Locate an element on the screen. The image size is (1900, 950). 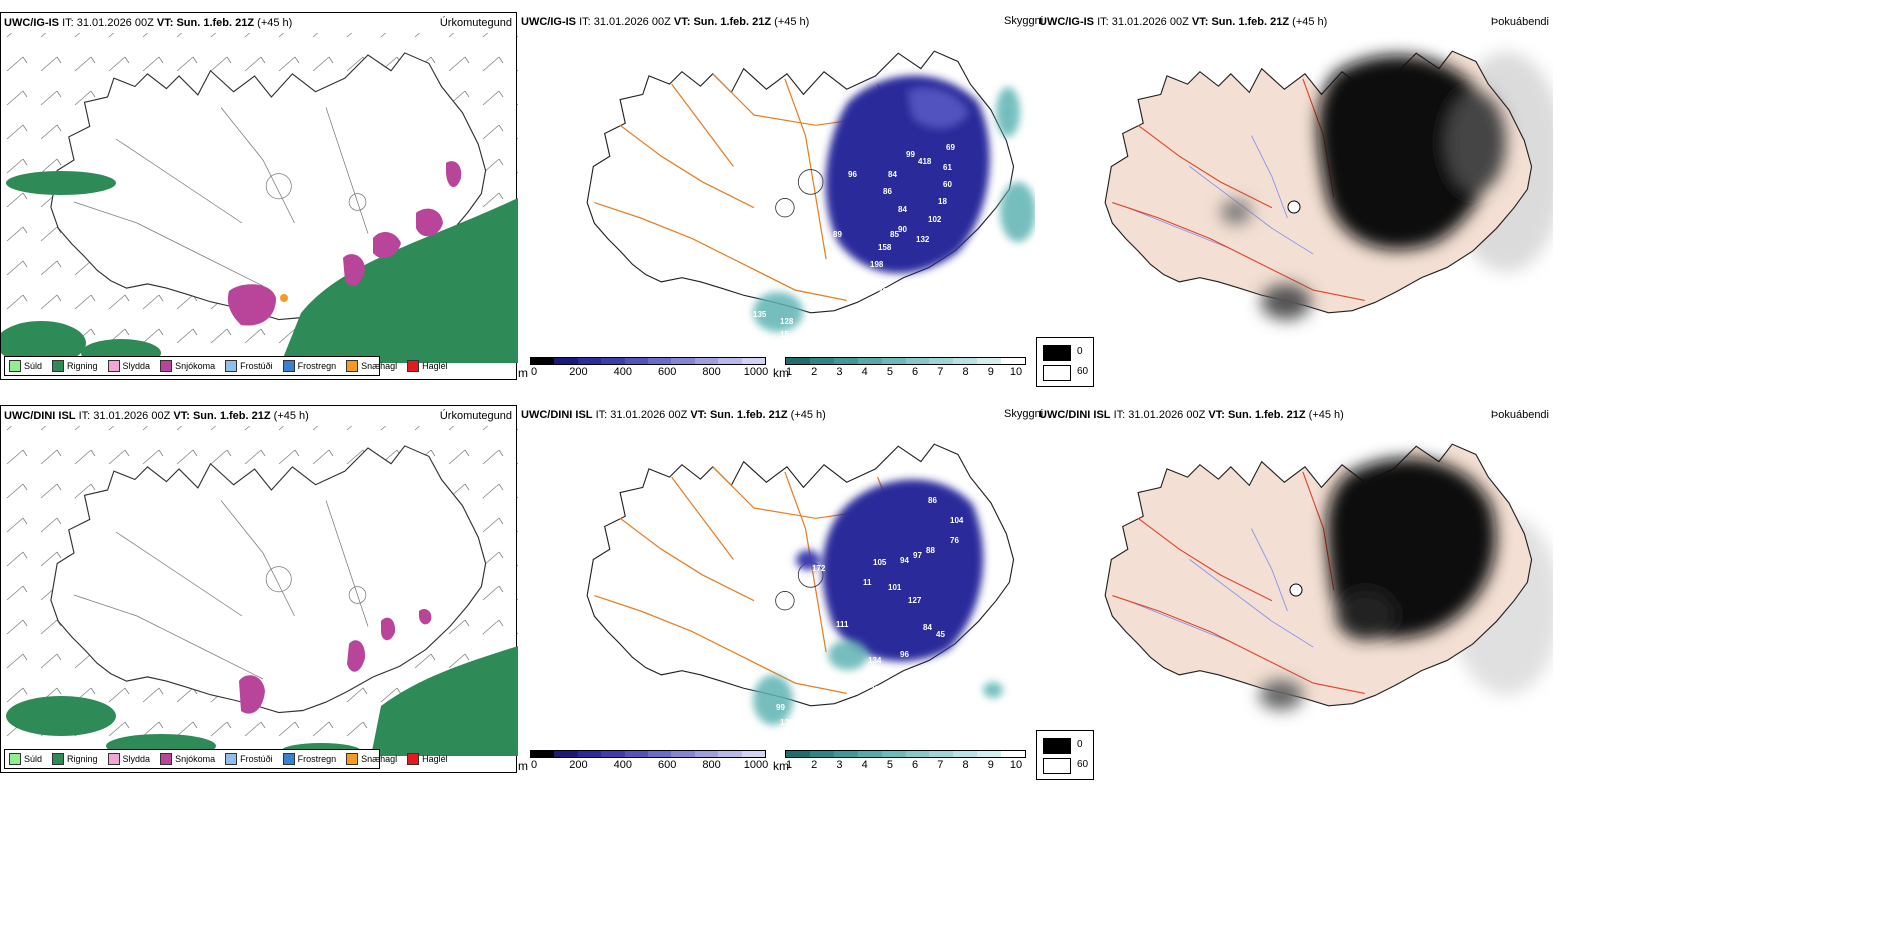
legend-item: Haglél is located at coordinates (427, 366).